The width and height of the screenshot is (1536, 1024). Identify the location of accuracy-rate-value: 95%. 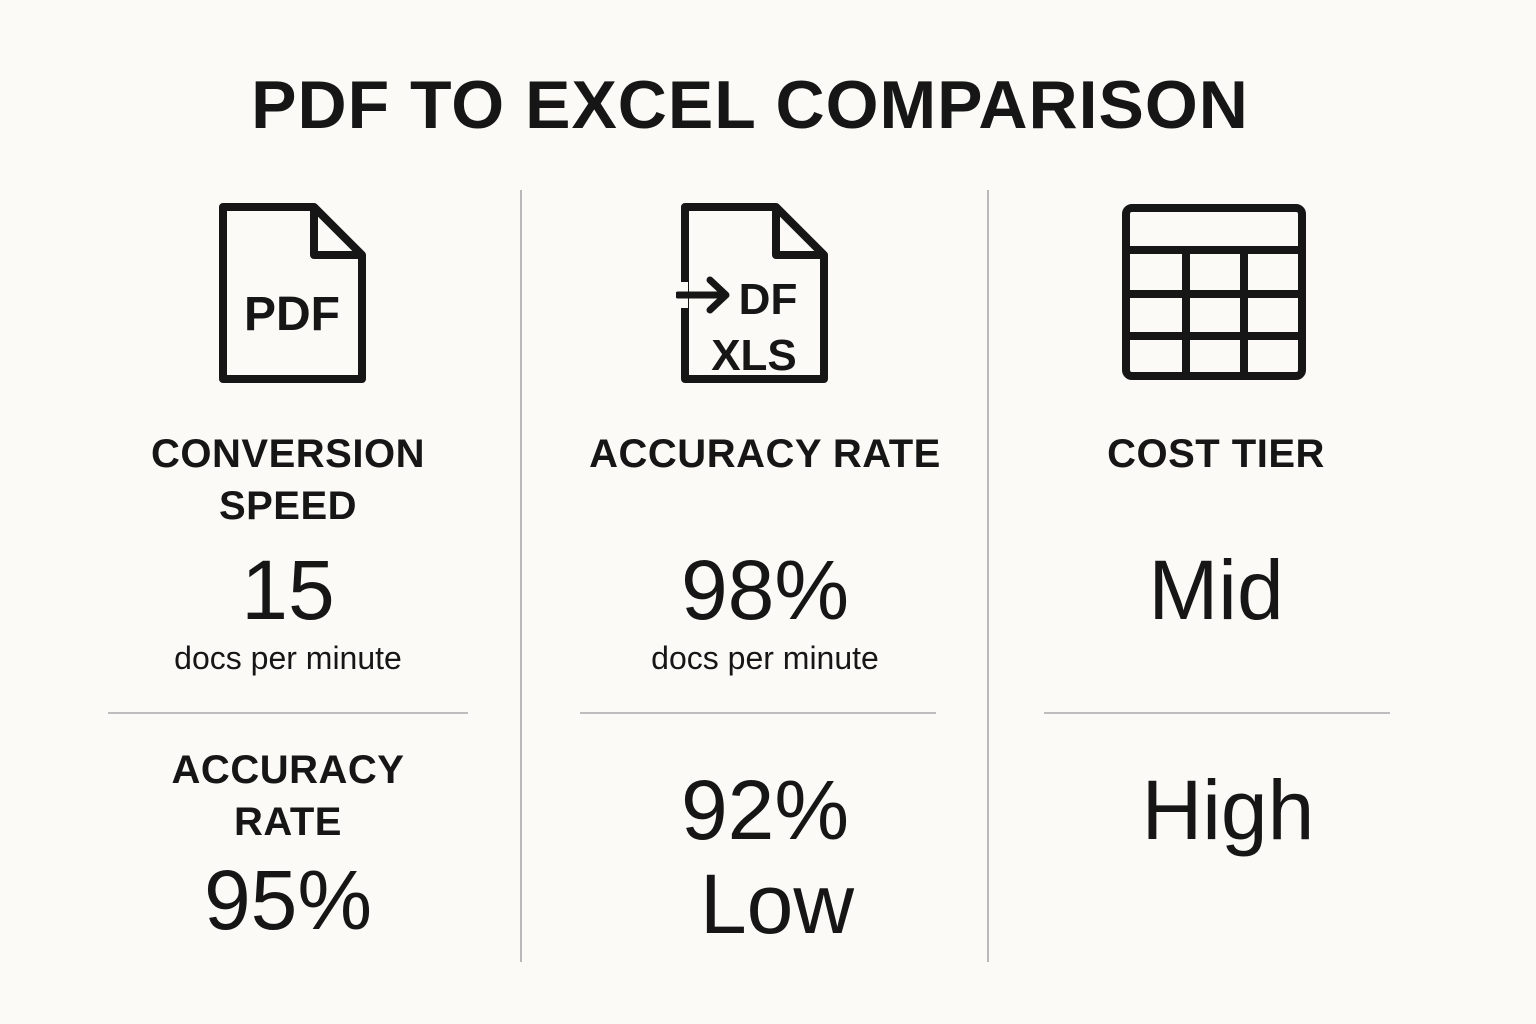
(288, 900).